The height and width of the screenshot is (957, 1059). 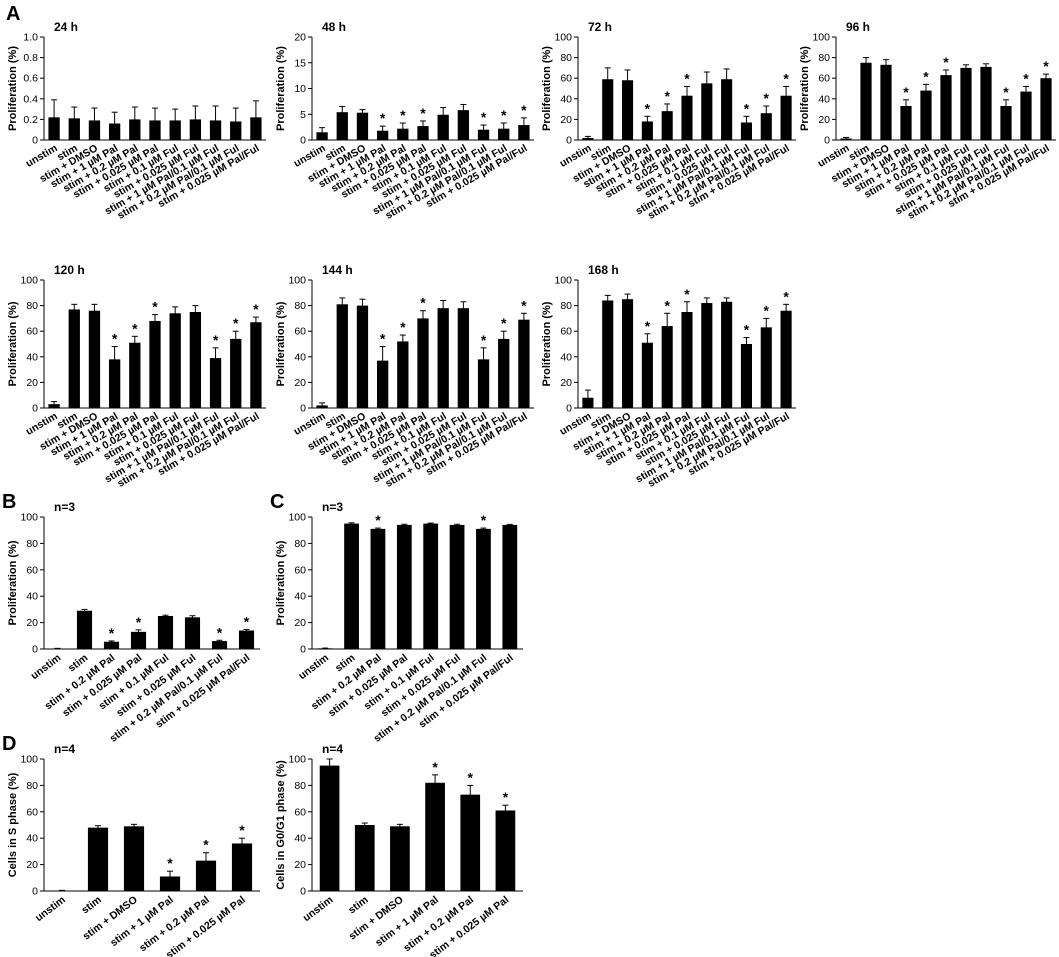 What do you see at coordinates (30, 38) in the screenshot?
I see `y-tick-label: 1.0` at bounding box center [30, 38].